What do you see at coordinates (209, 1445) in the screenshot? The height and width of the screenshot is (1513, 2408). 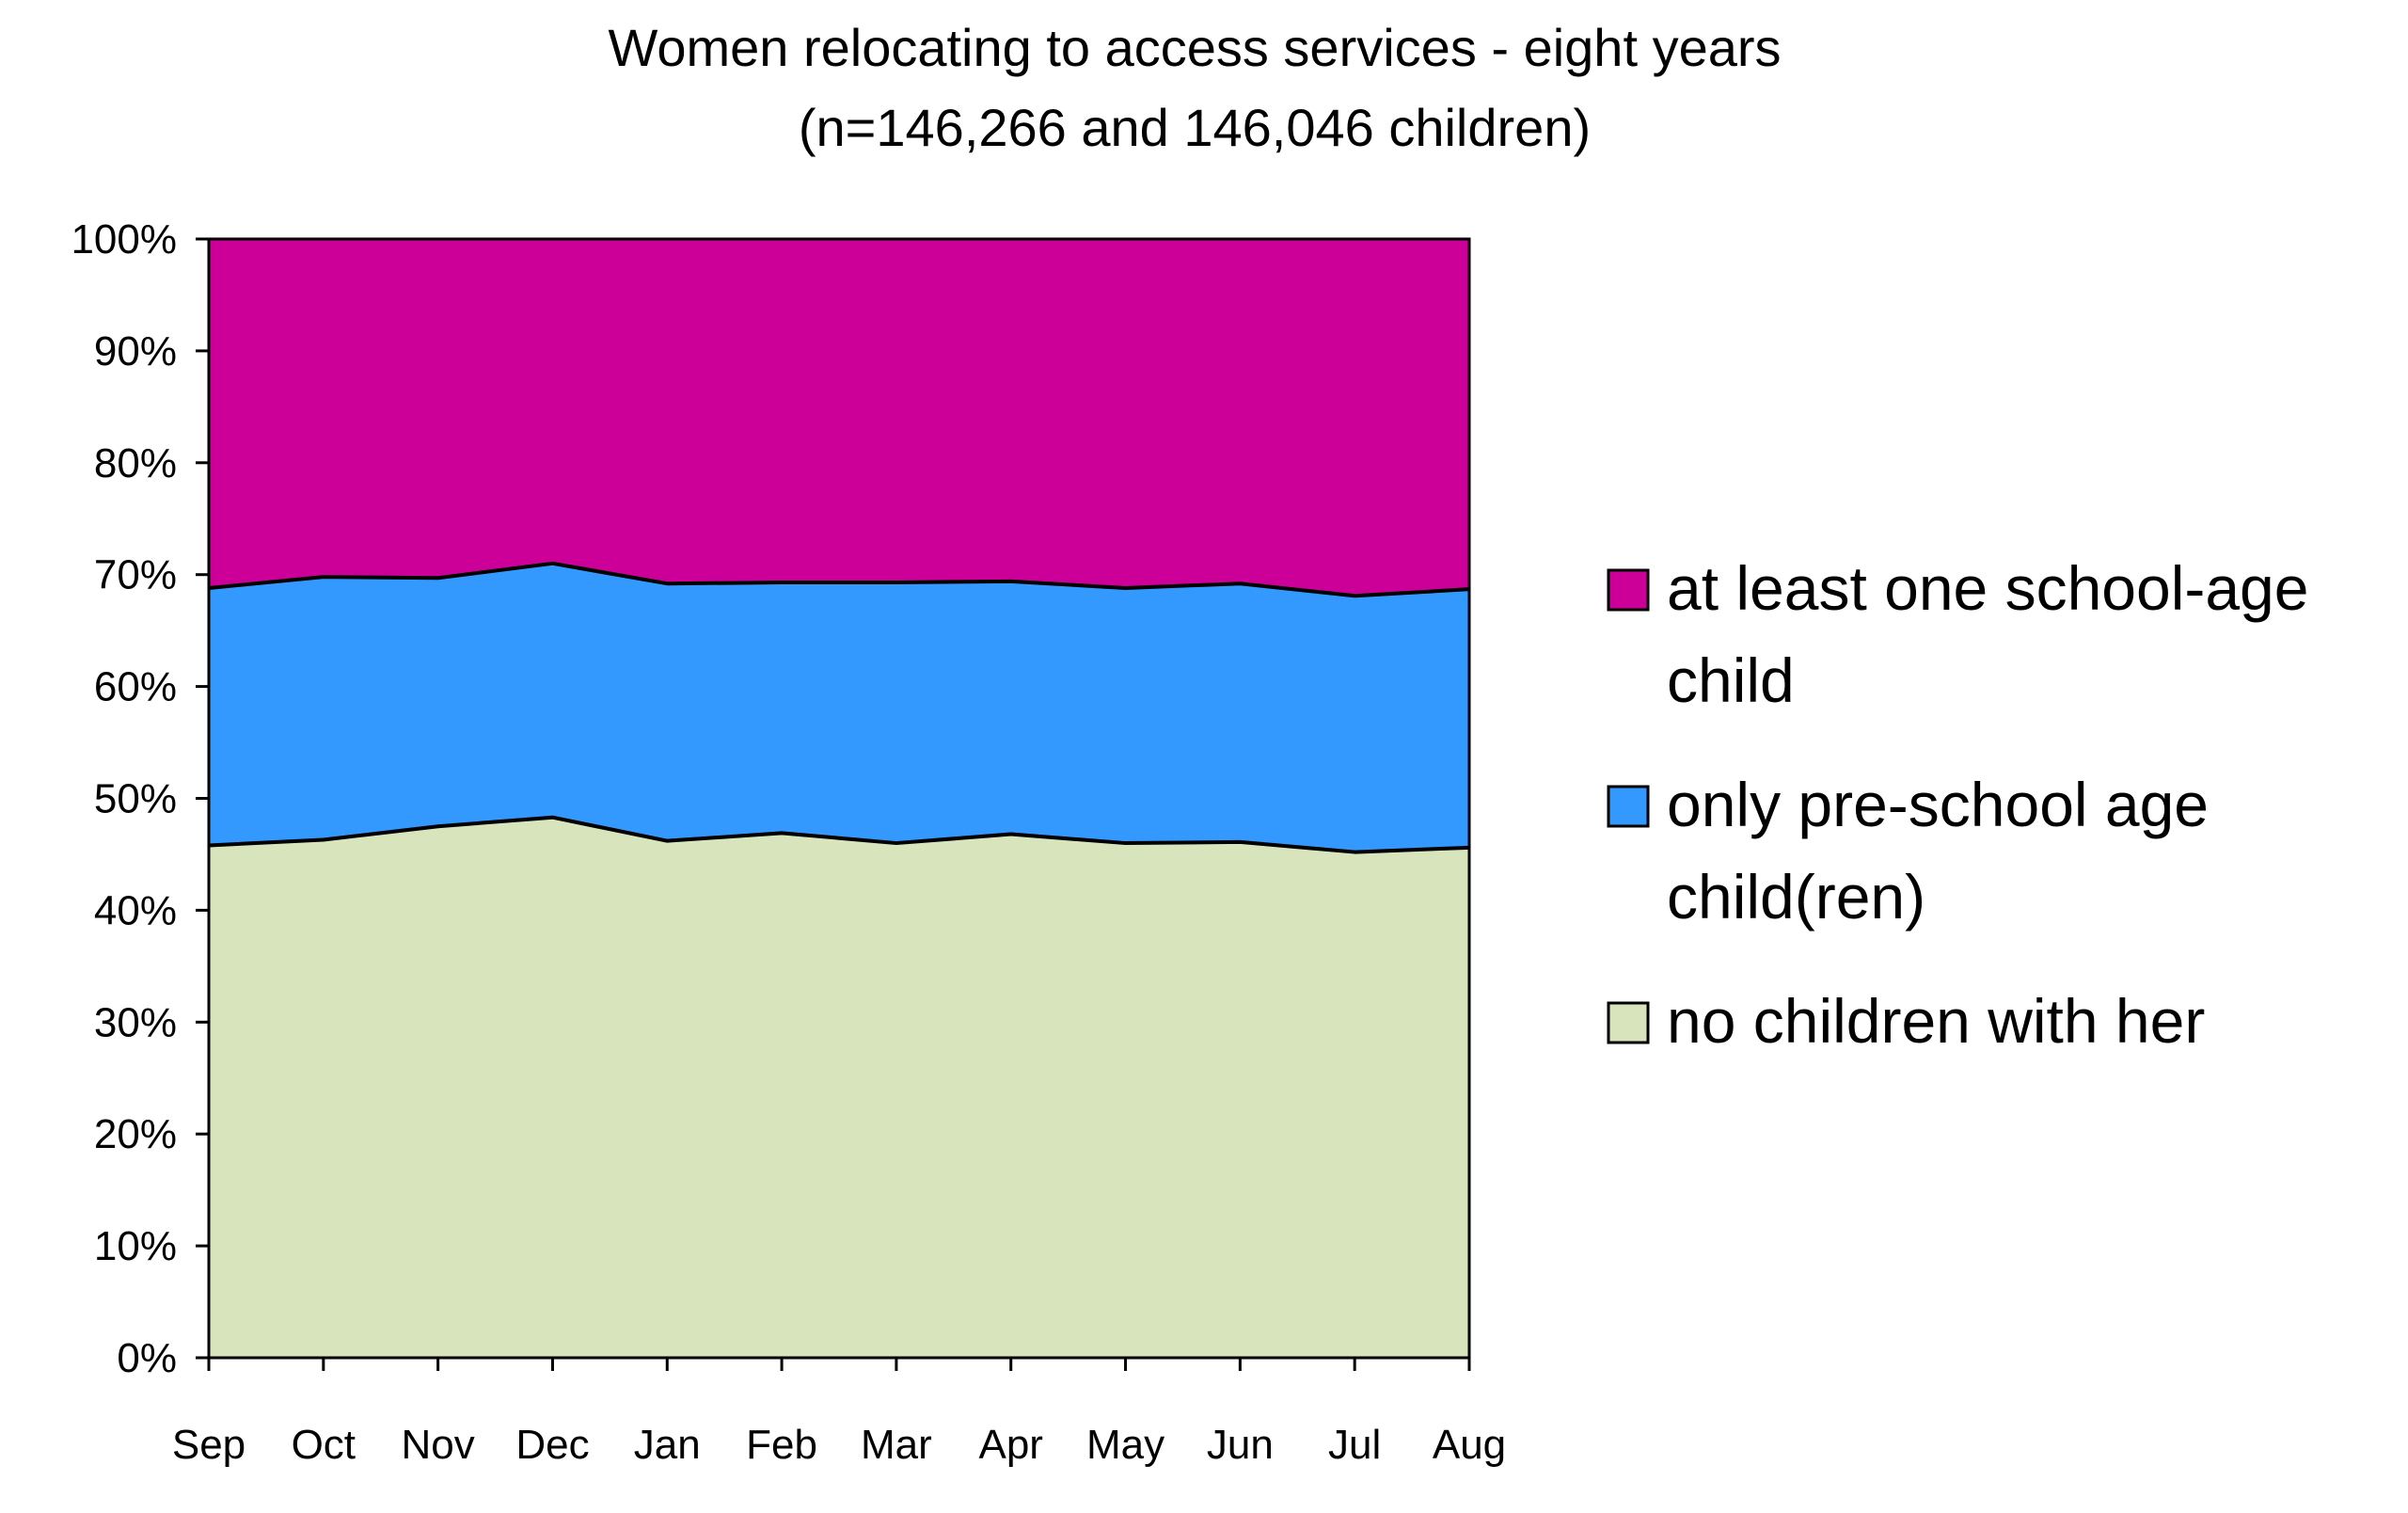 I see `x-tick-label: Sep` at bounding box center [209, 1445].